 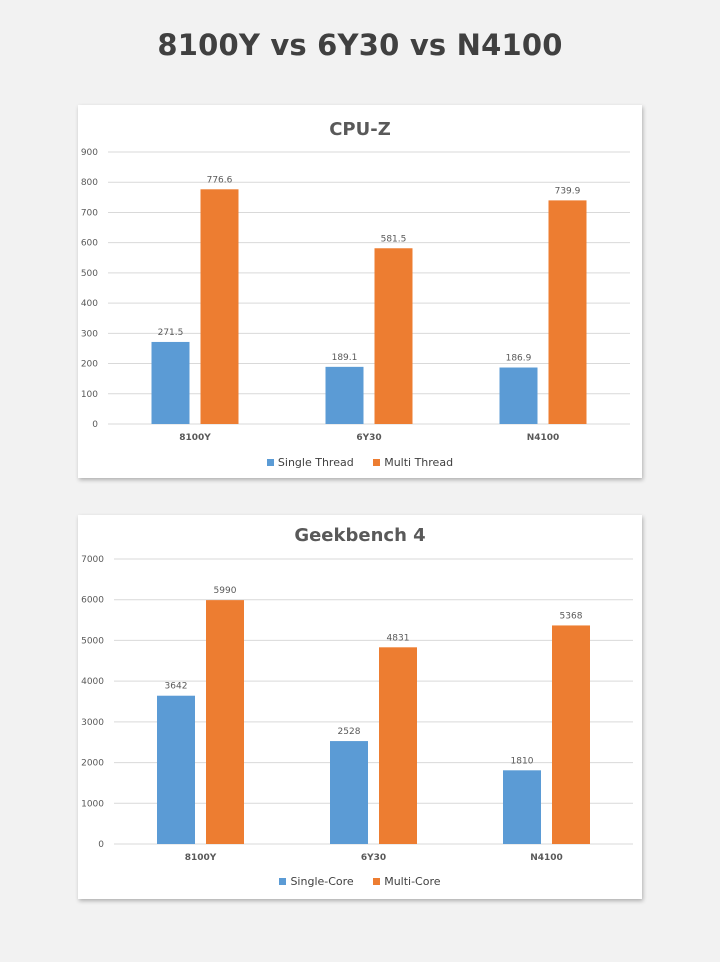 What do you see at coordinates (89, 304) in the screenshot?
I see `y-tick-label: 400` at bounding box center [89, 304].